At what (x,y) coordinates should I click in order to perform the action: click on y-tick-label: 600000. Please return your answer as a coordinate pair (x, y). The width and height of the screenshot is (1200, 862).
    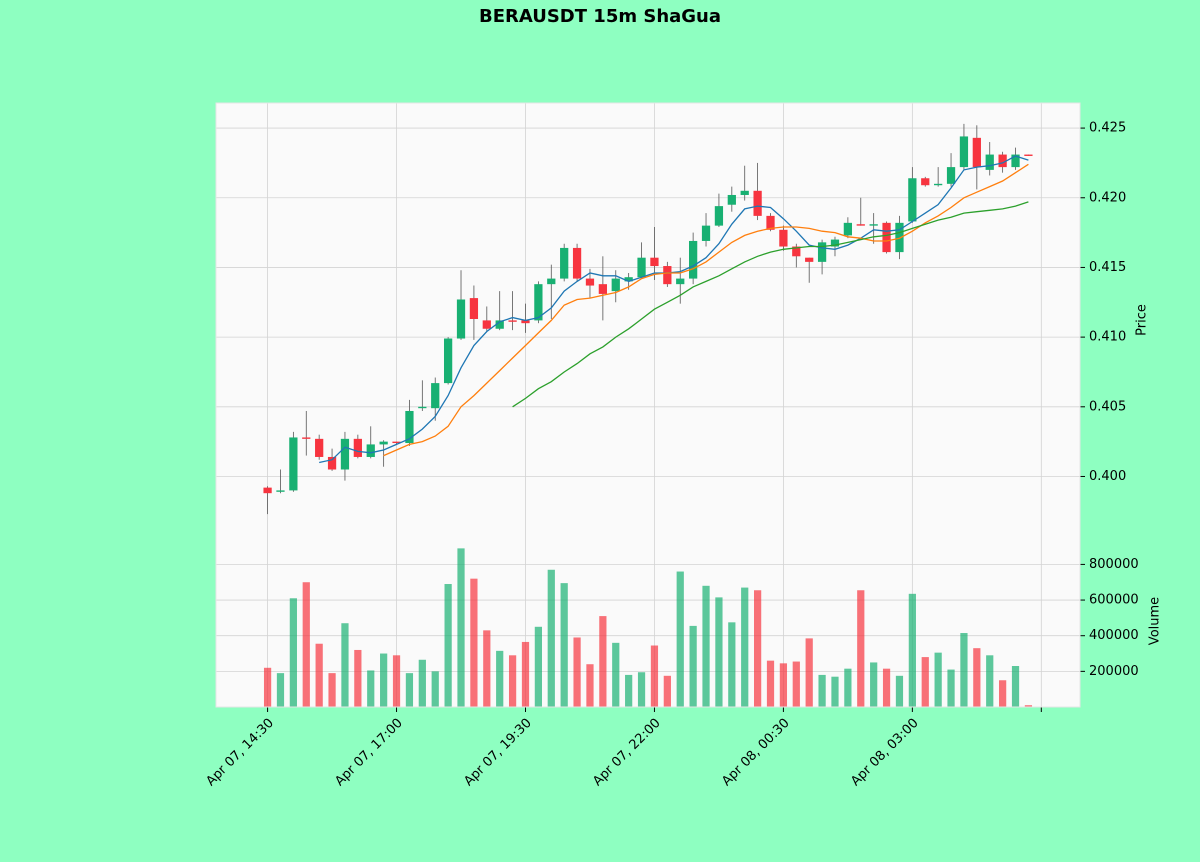
    Looking at the image, I should click on (1114, 600).